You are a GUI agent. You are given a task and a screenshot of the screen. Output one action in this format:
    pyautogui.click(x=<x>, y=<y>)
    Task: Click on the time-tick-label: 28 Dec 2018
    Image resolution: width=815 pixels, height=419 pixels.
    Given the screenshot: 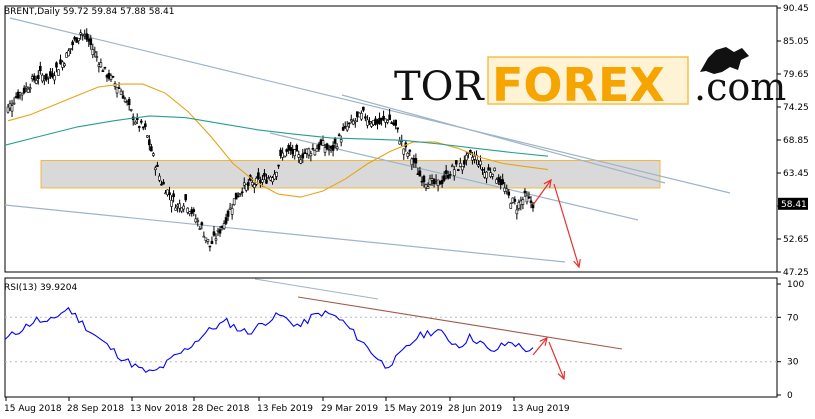 What is the action you would take?
    pyautogui.click(x=221, y=409)
    